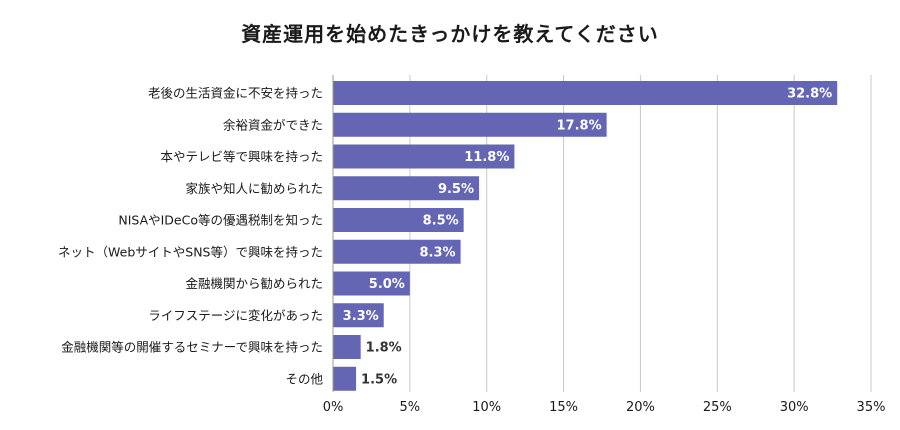 This screenshot has width=900, height=430. Describe the element at coordinates (441, 221) in the screenshot. I see `value-label-5: 8.5%` at that location.